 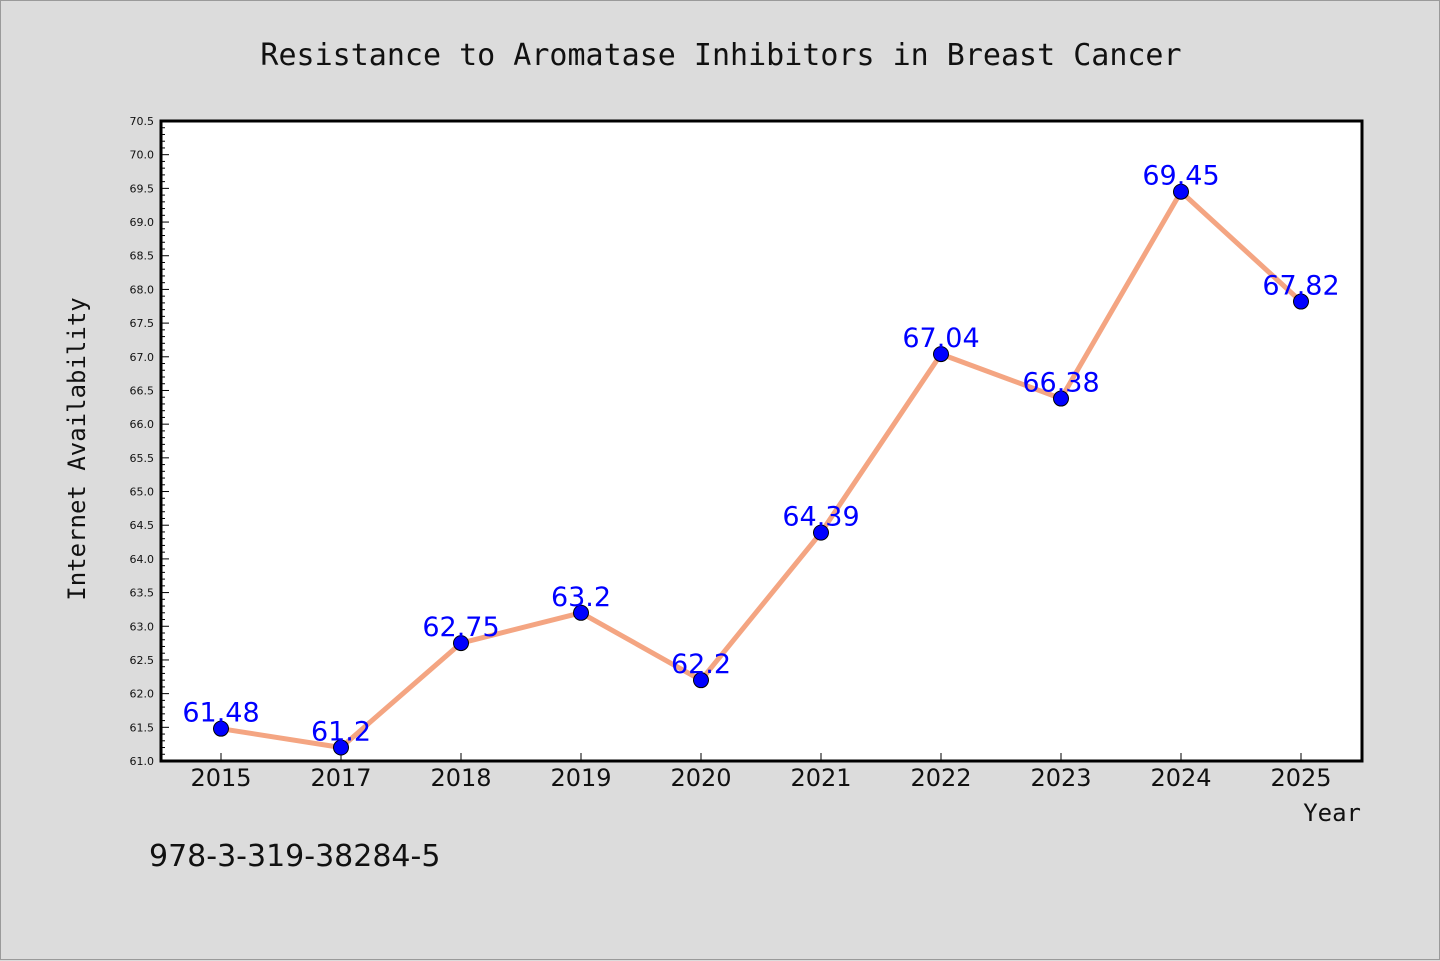 What do you see at coordinates (294, 856) in the screenshot?
I see `isbn-annotation: 978-3-319-38284-5` at bounding box center [294, 856].